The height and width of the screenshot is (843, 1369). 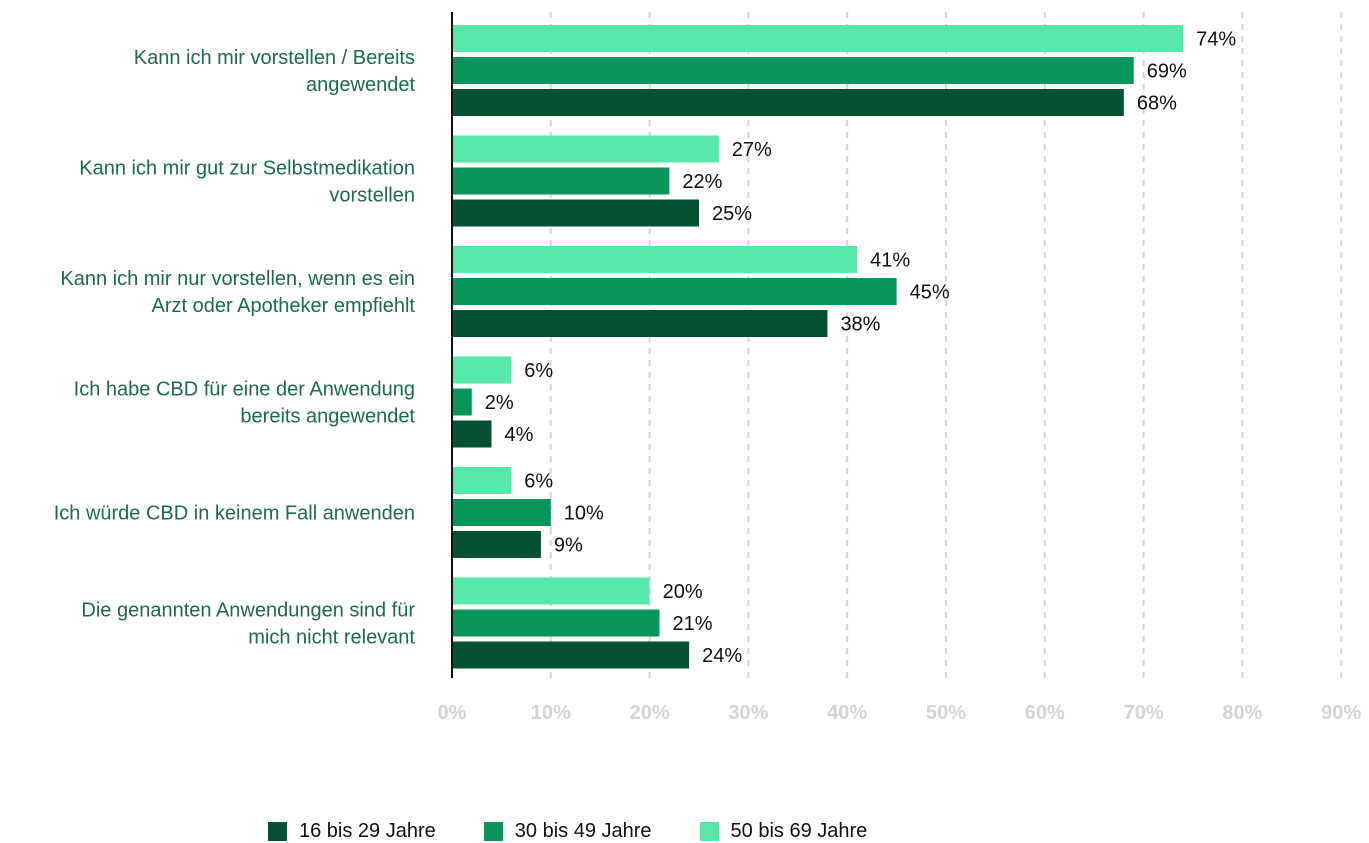 I want to click on x-tick-label: 40%, so click(x=847, y=713).